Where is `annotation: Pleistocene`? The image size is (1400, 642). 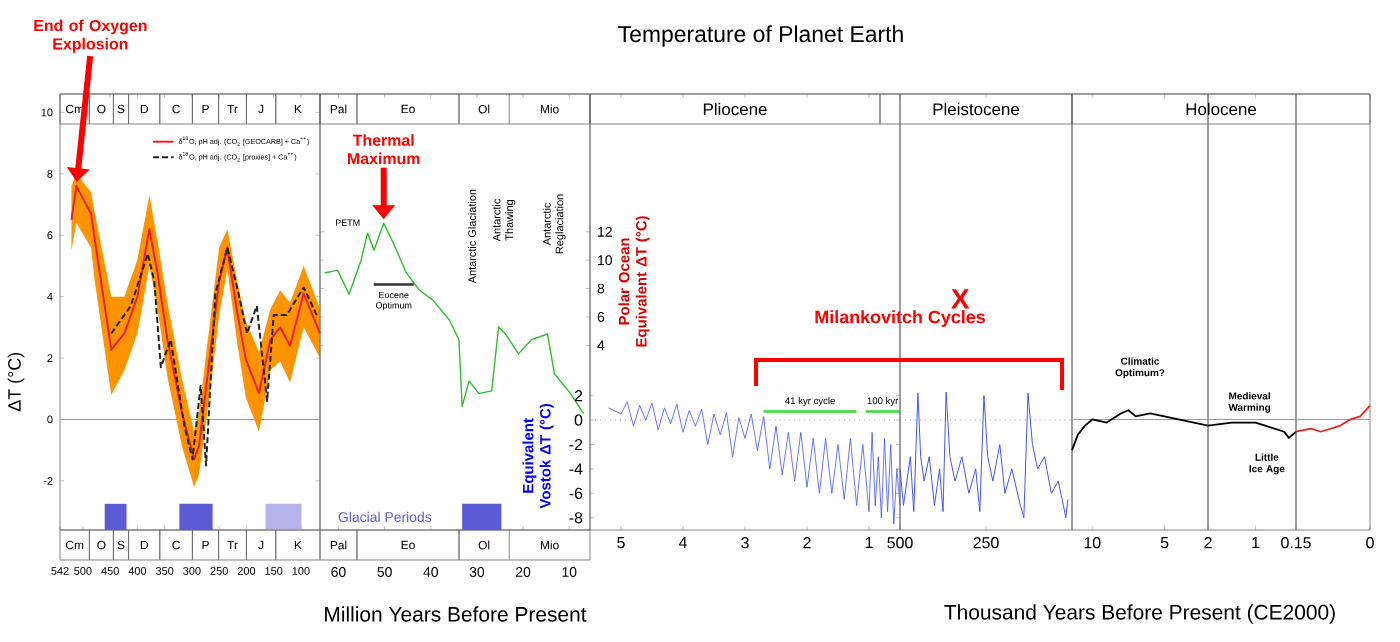
annotation: Pleistocene is located at coordinates (976, 109).